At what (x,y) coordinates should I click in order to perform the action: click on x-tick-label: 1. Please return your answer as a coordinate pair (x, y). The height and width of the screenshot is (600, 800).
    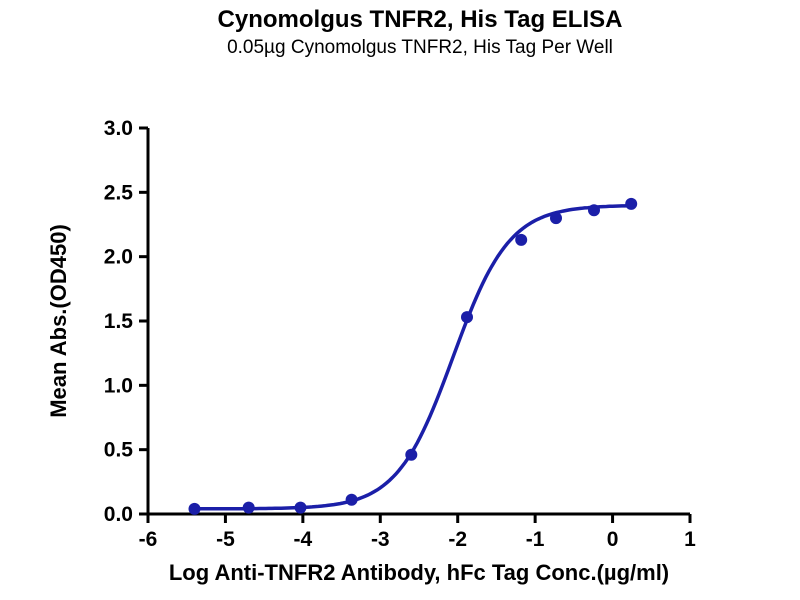
    Looking at the image, I should click on (690, 539).